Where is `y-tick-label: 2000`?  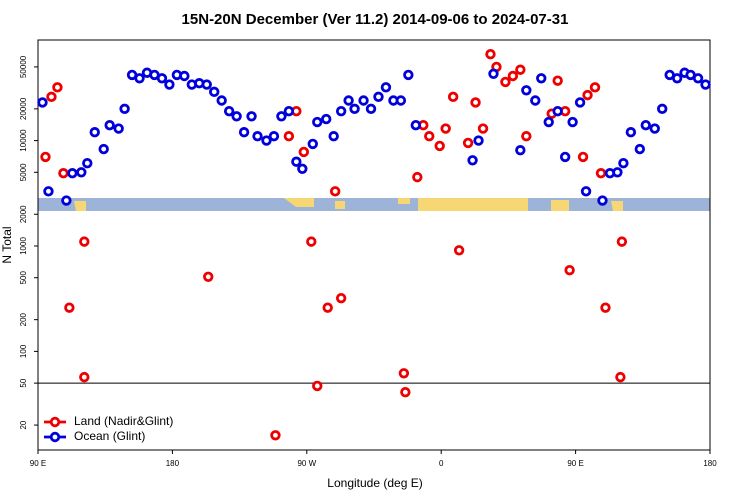 y-tick-label: 2000 is located at coordinates (23, 214).